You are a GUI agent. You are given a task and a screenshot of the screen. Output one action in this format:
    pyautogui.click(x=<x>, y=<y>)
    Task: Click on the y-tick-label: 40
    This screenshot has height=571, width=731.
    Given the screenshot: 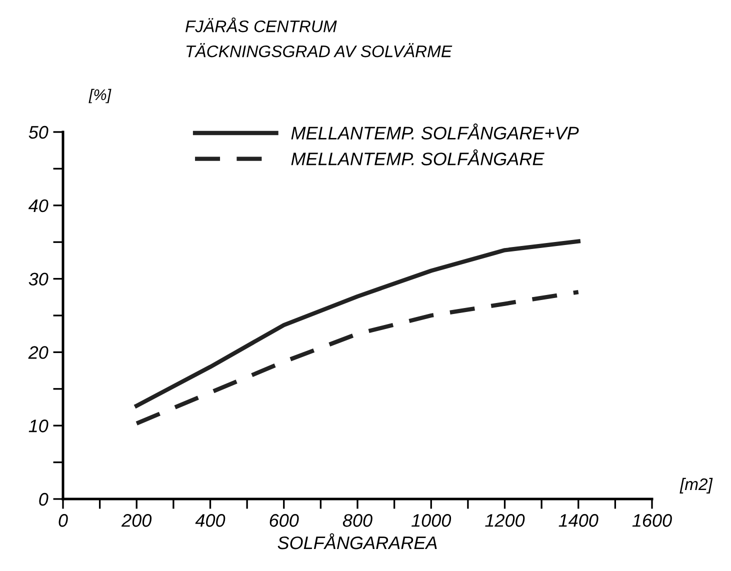 What is the action you would take?
    pyautogui.click(x=38, y=205)
    